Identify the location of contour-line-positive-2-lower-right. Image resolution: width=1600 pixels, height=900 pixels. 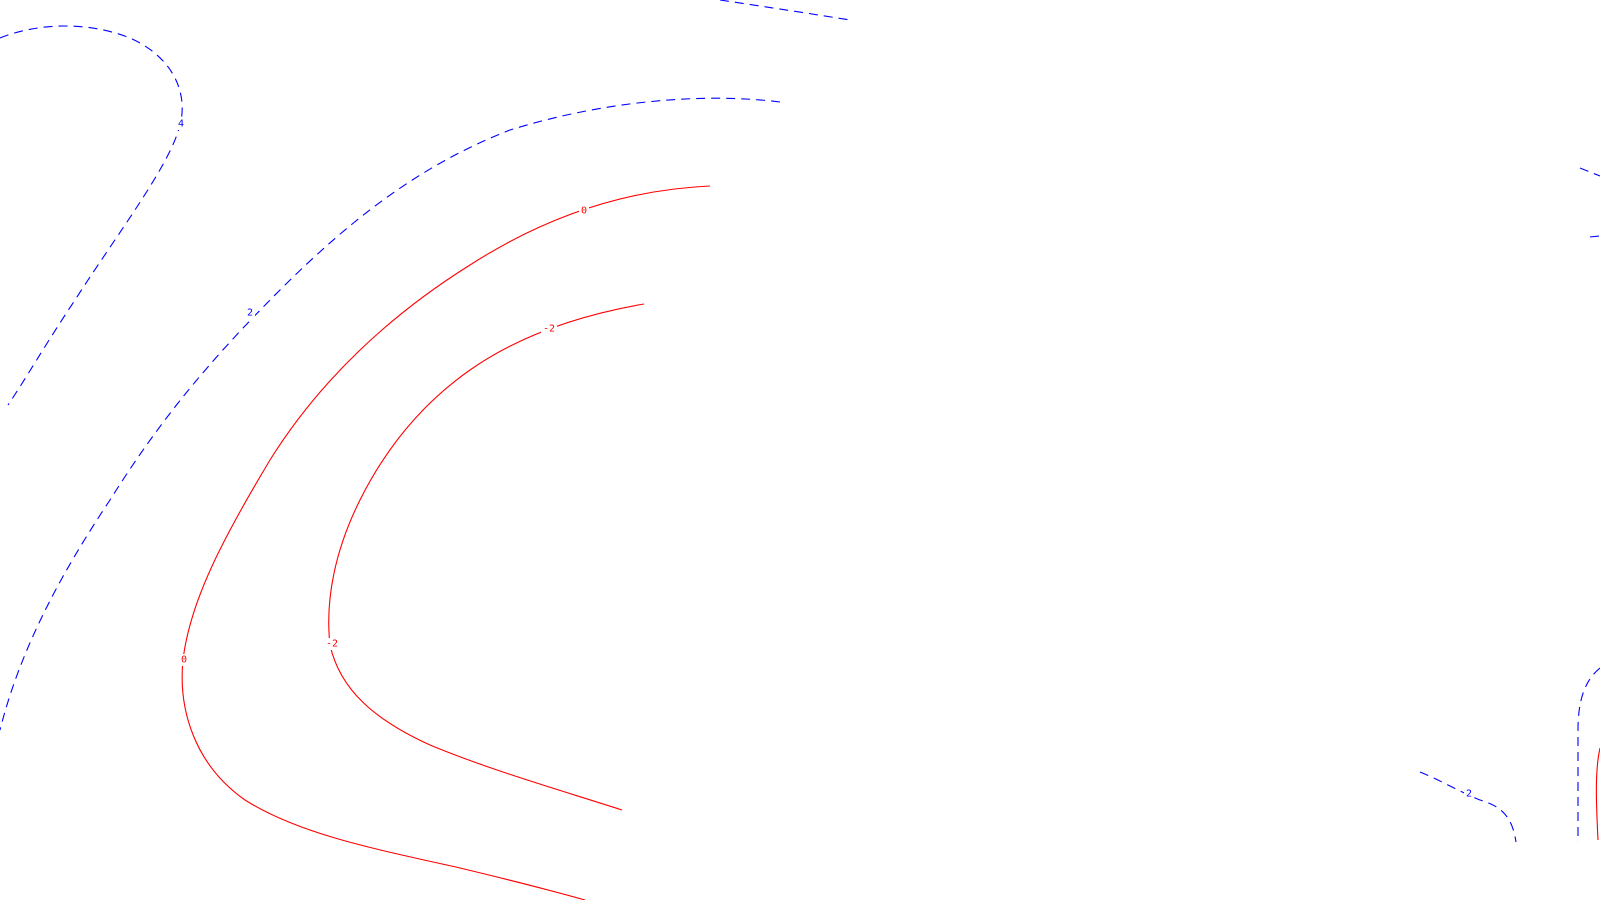
(1468, 807).